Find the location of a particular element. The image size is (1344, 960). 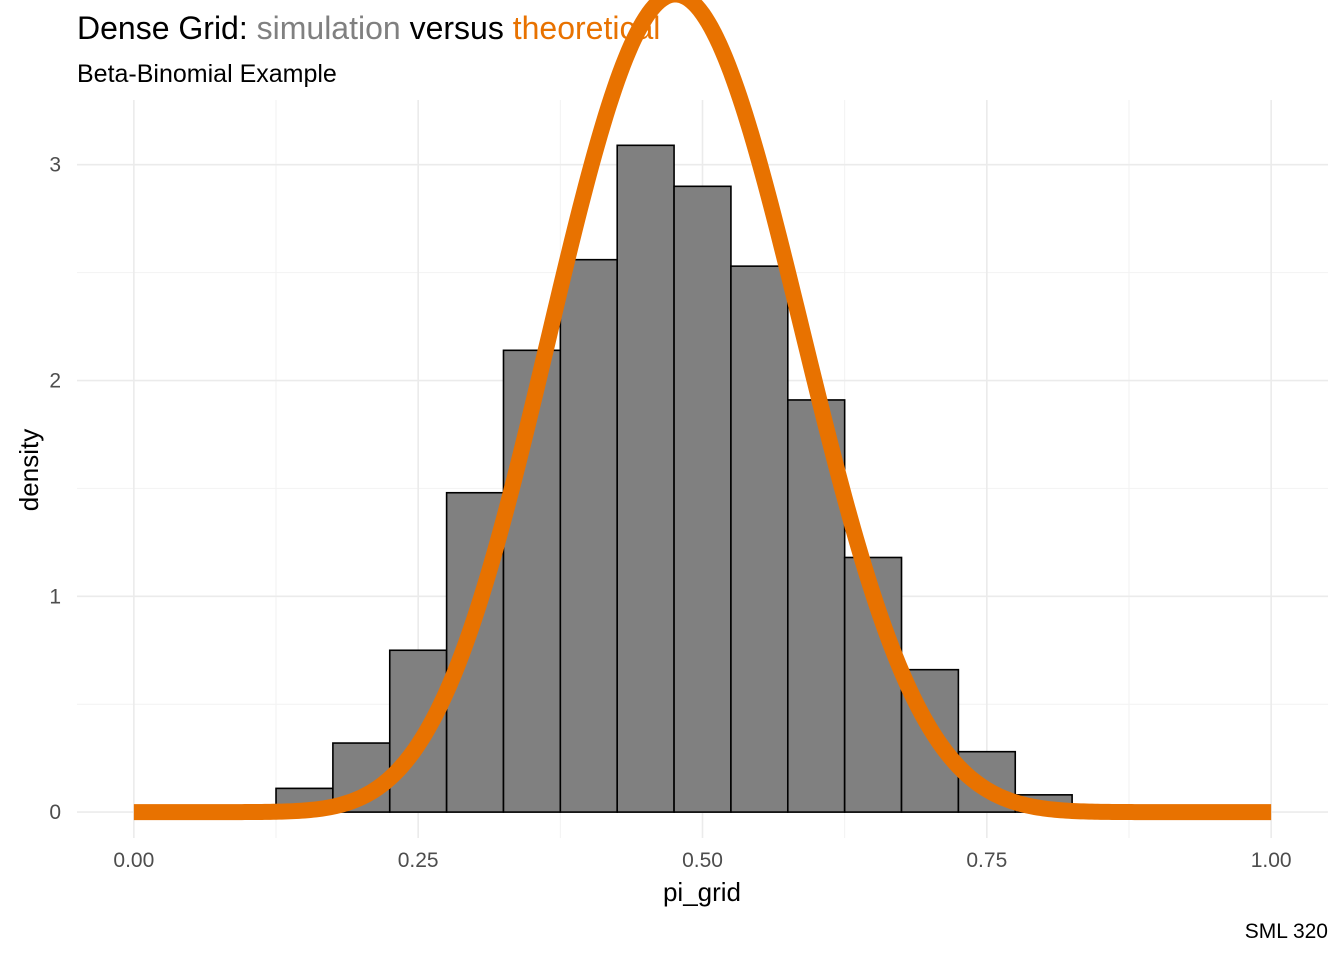

x-tick-label: 0.75 is located at coordinates (986, 860).